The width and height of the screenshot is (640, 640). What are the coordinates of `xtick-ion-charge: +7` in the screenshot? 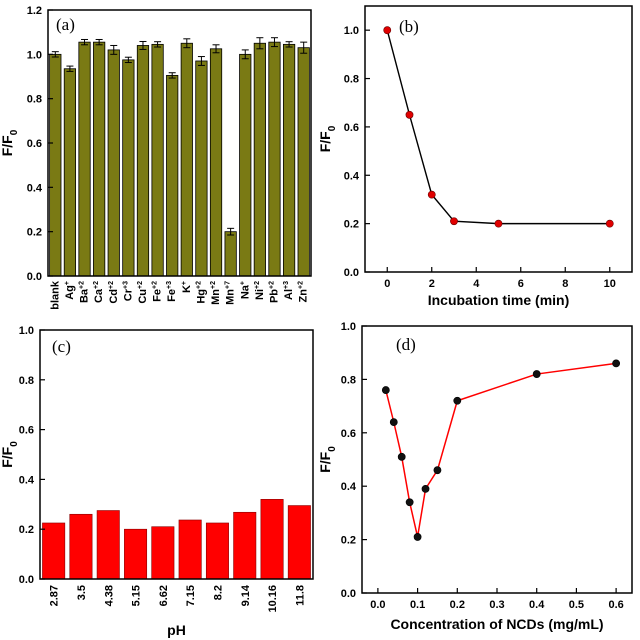 It's located at (228, 285).